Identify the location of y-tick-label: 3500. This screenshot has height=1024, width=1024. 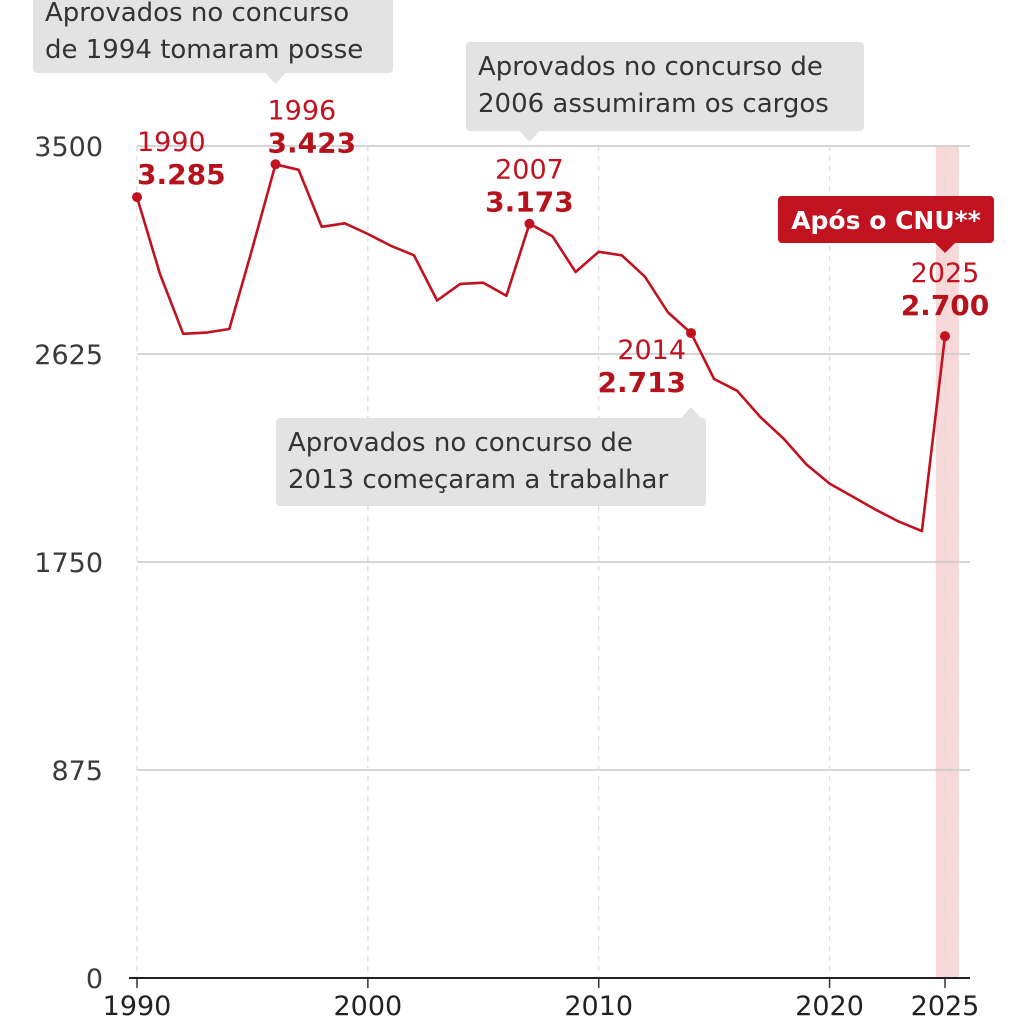
(68, 147).